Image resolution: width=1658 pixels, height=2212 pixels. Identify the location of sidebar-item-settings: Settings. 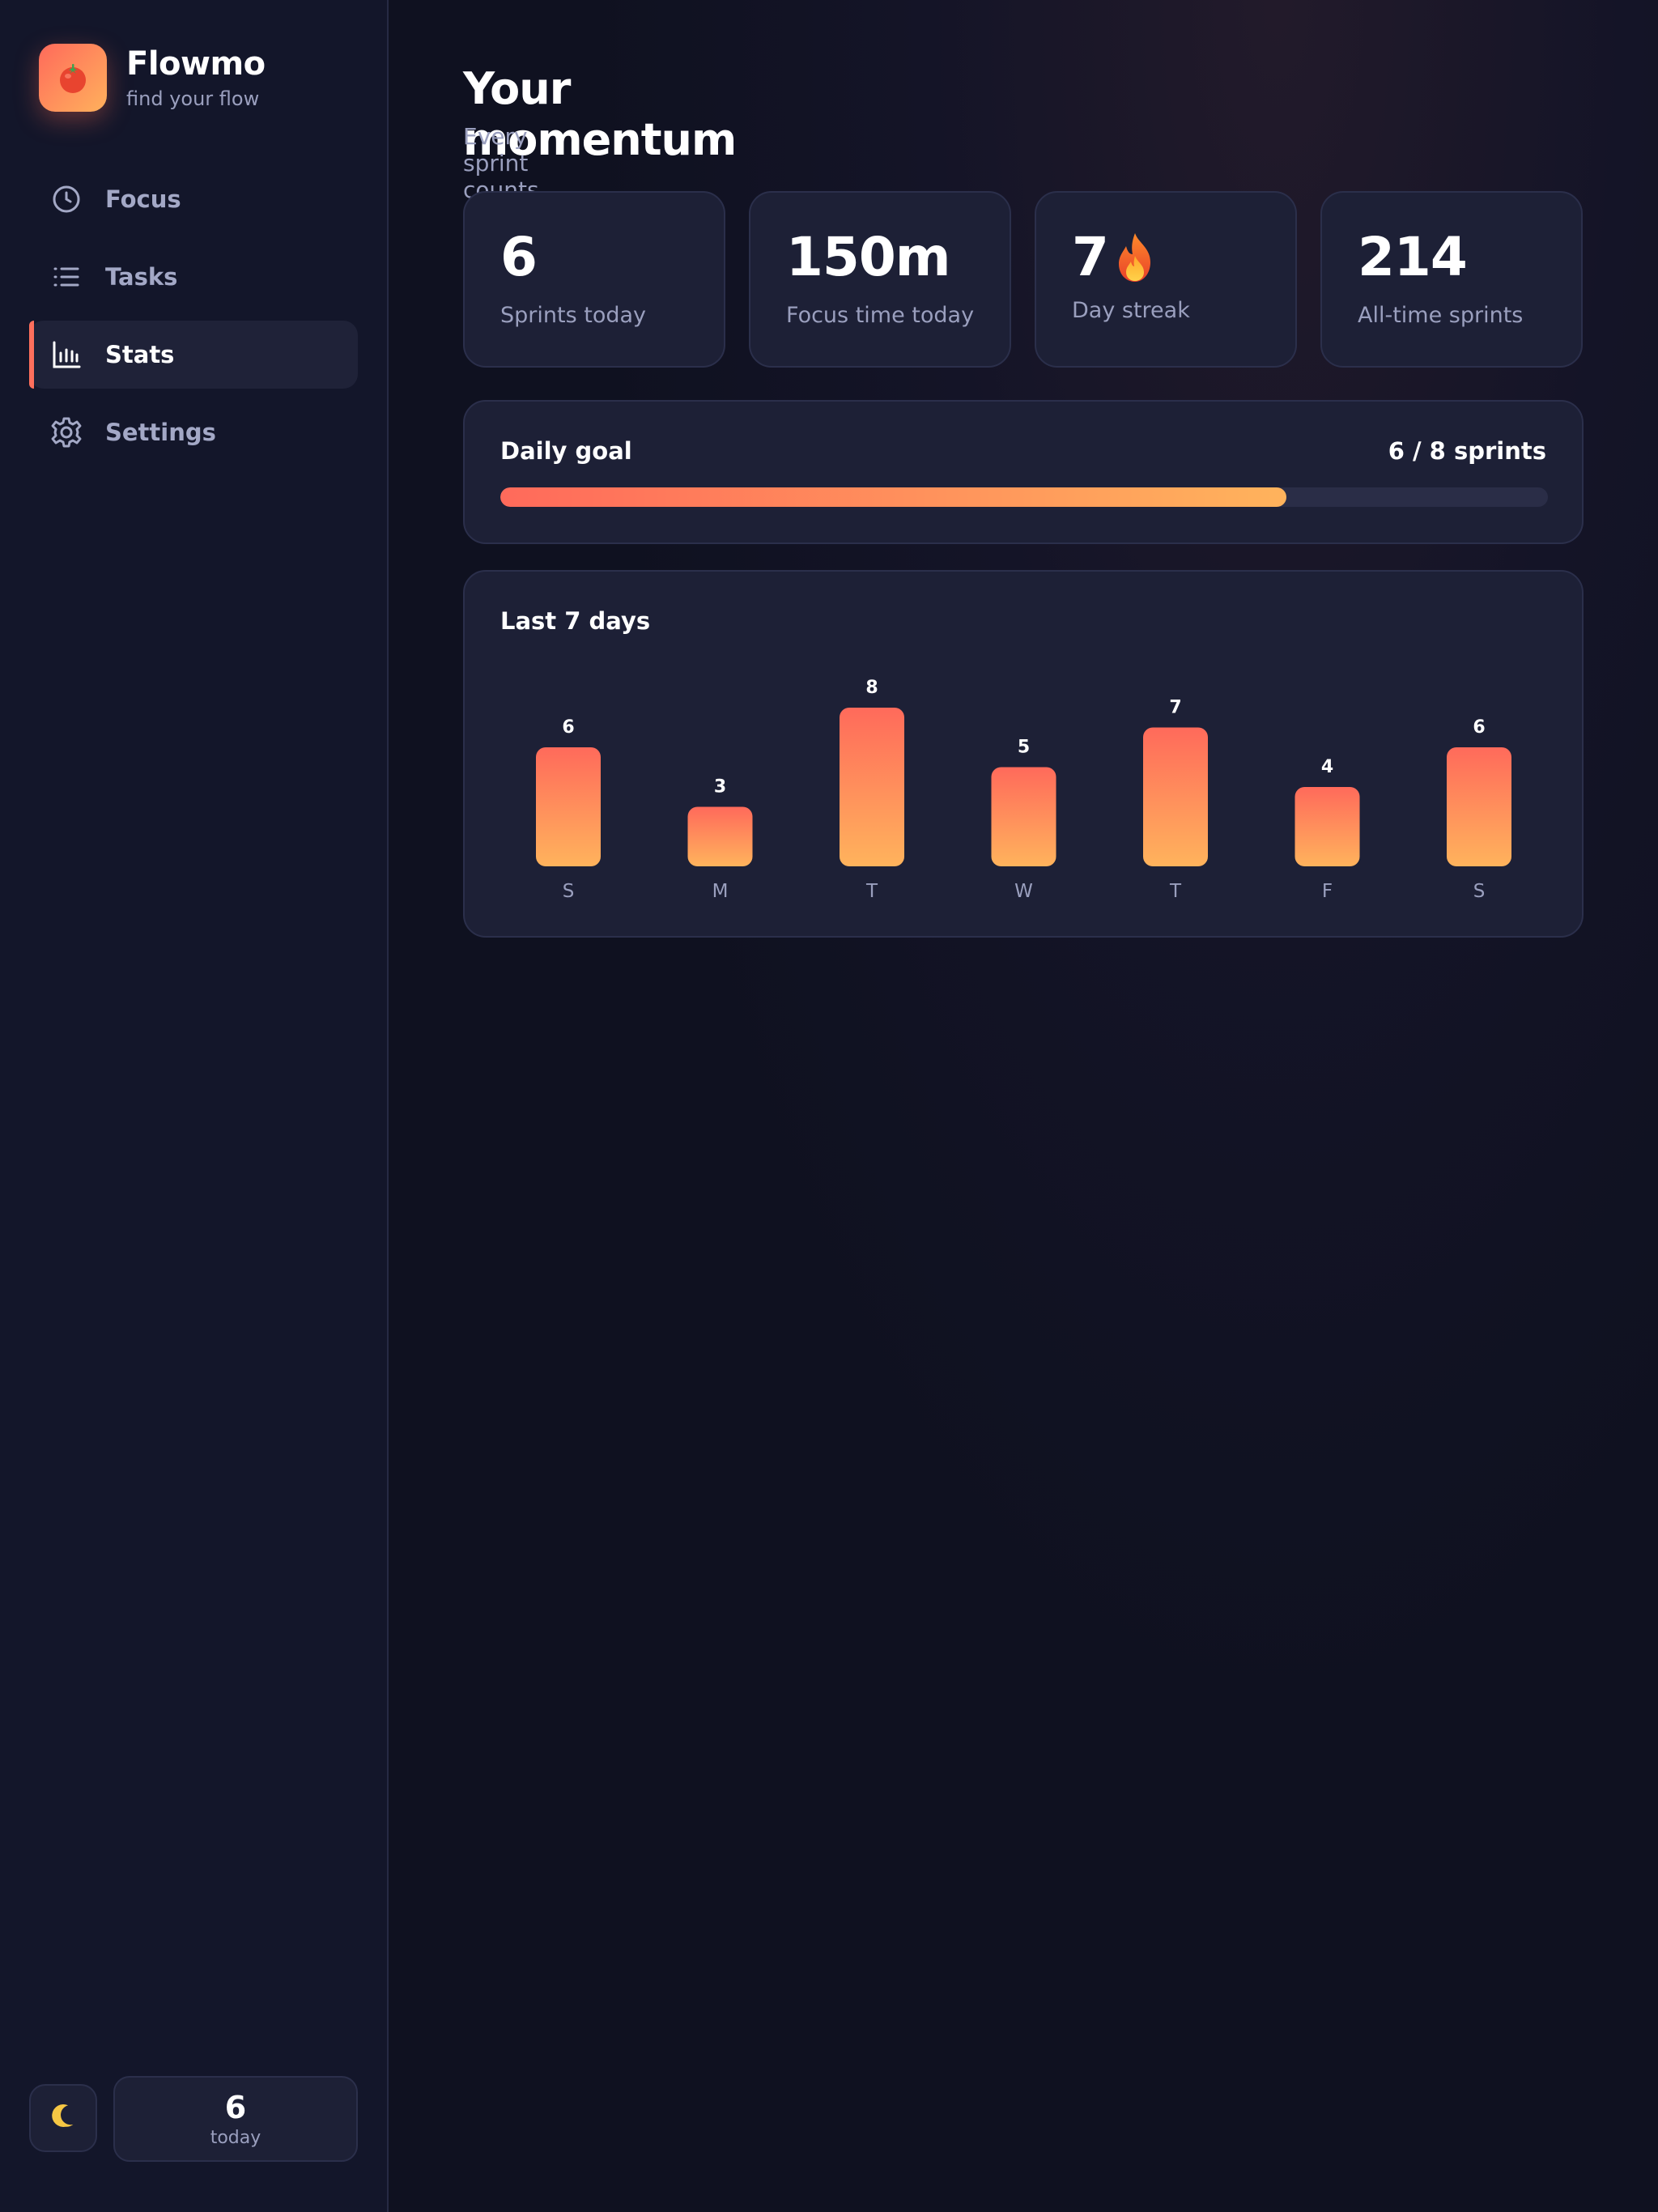
(193, 432).